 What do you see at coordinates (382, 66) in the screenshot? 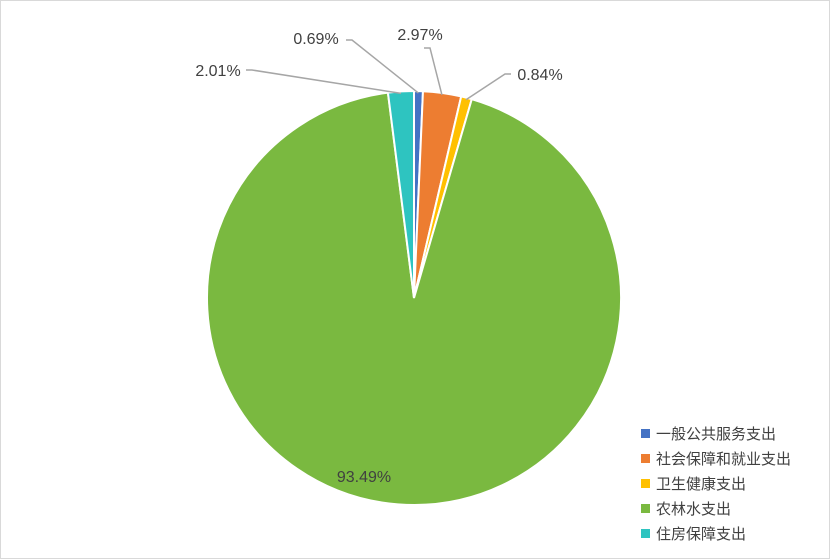
I see `leader-line-general-public-services` at bounding box center [382, 66].